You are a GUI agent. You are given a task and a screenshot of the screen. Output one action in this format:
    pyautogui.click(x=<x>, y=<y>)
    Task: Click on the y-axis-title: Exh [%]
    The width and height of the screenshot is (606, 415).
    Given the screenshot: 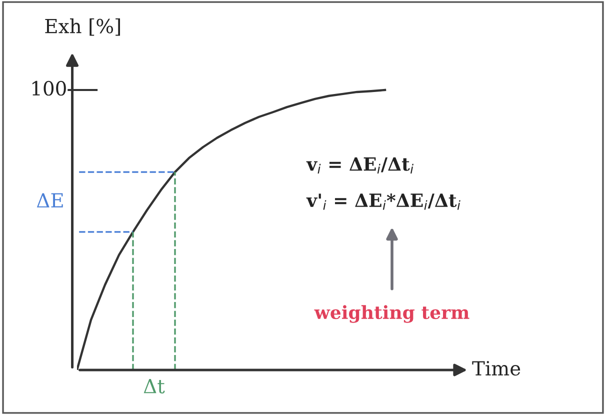 What is the action you would take?
    pyautogui.click(x=82, y=27)
    